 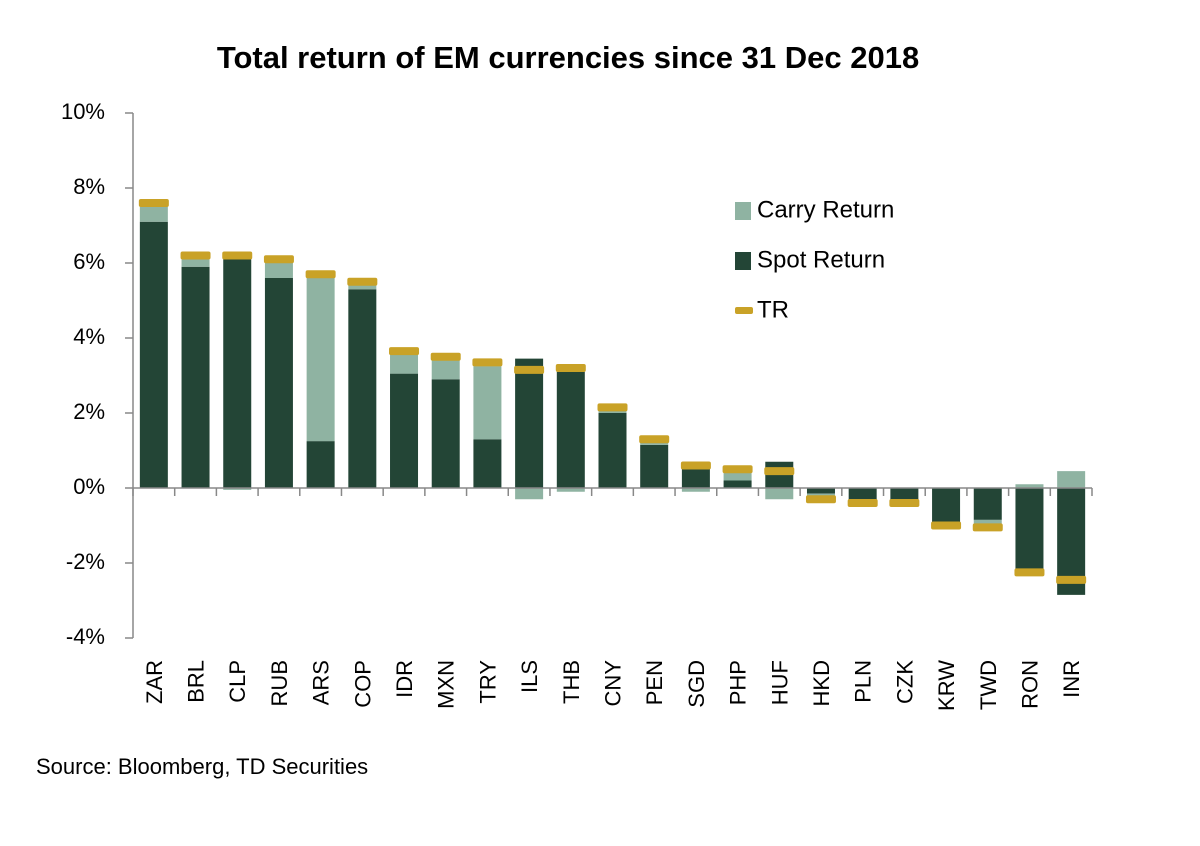 I want to click on x-tick-label: HUF, so click(x=779, y=682).